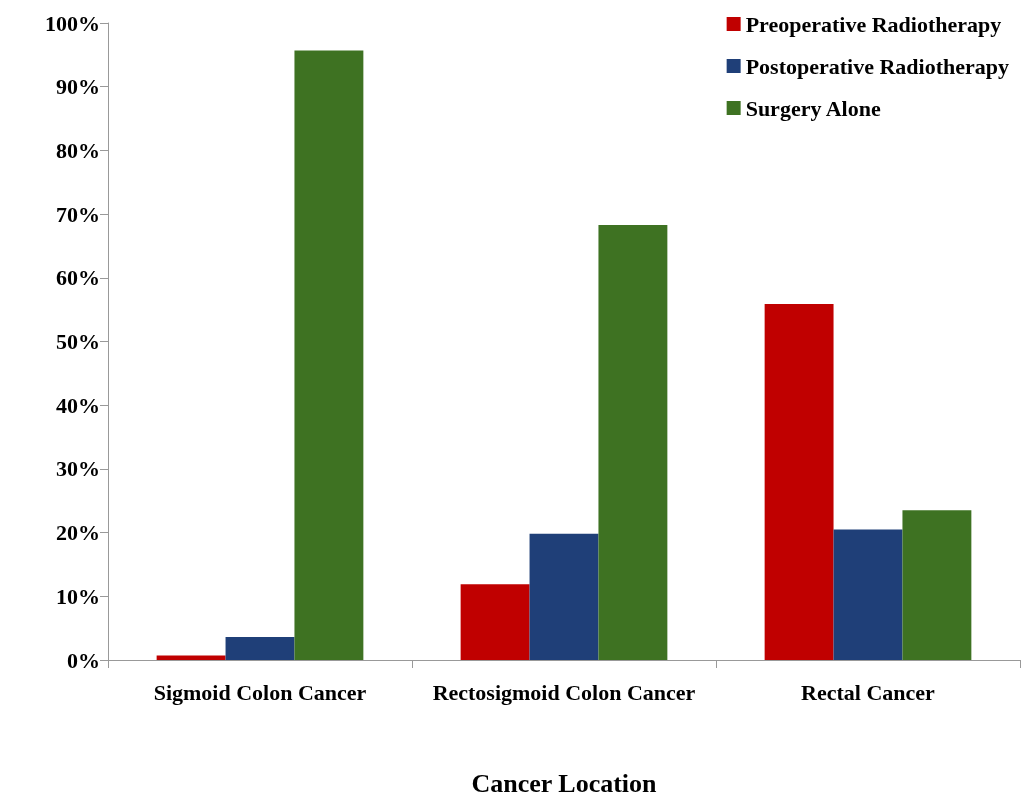 The height and width of the screenshot is (809, 1024). What do you see at coordinates (72, 23) in the screenshot?
I see `y-tick-label: 100%` at bounding box center [72, 23].